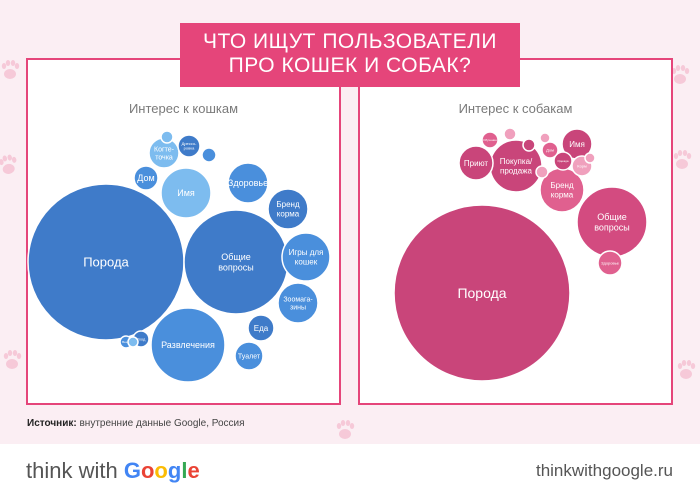 The image size is (700, 500). Describe the element at coordinates (160, 423) in the screenshot. I see `source-text: внутренние данные Google, Россия` at that location.